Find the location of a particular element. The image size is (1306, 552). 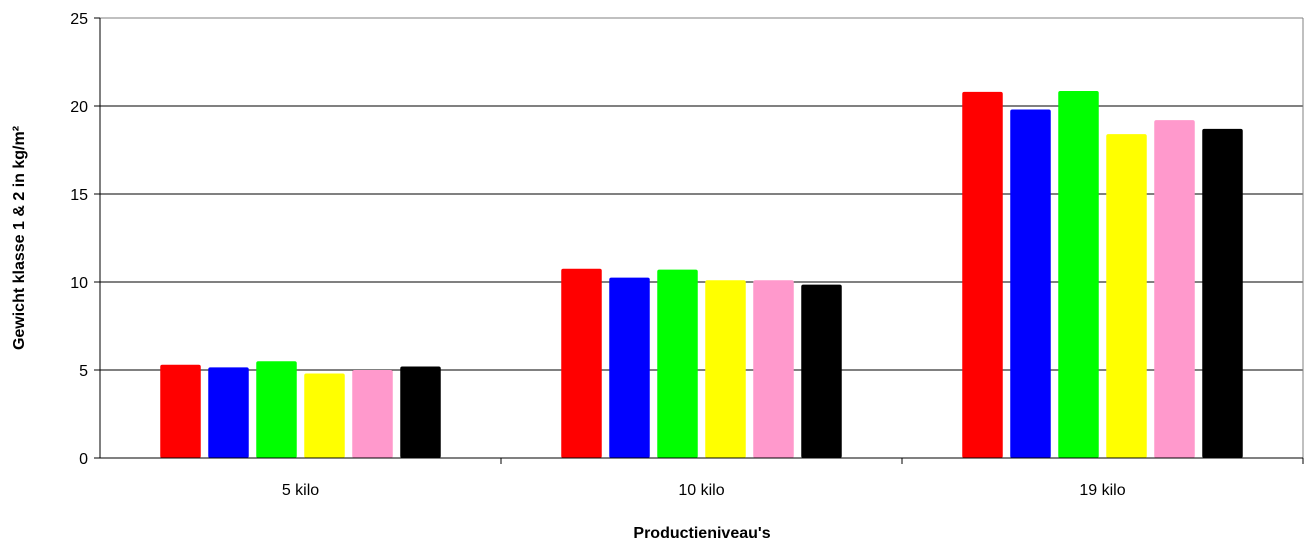

y-axis-title: Gewicht klasse 1 & 2 in kg/m² is located at coordinates (19, 238).